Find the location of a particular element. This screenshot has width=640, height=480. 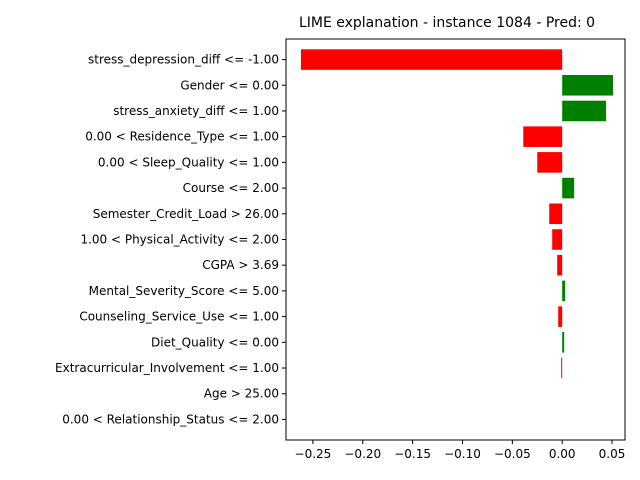

x-tick-label-2: −0.15 is located at coordinates (412, 454).